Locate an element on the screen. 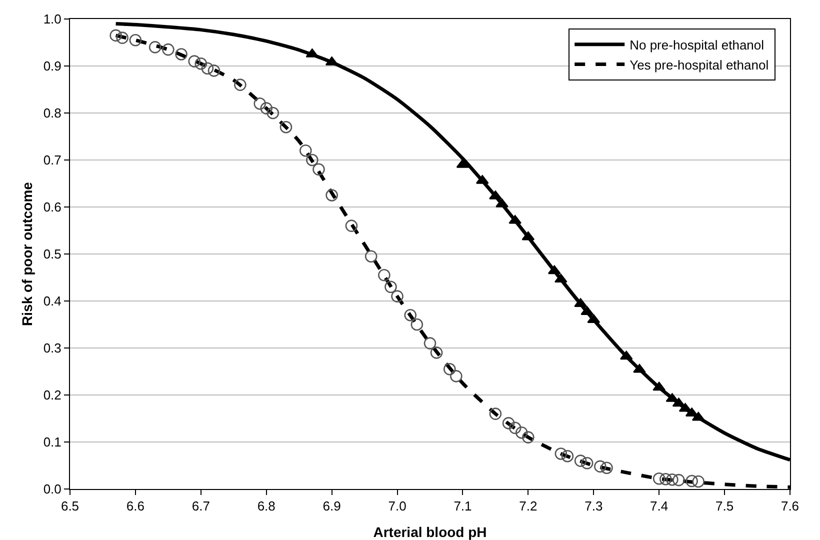 This screenshot has height=540, width=820. y-tick-label: 0.6 is located at coordinates (52, 207).